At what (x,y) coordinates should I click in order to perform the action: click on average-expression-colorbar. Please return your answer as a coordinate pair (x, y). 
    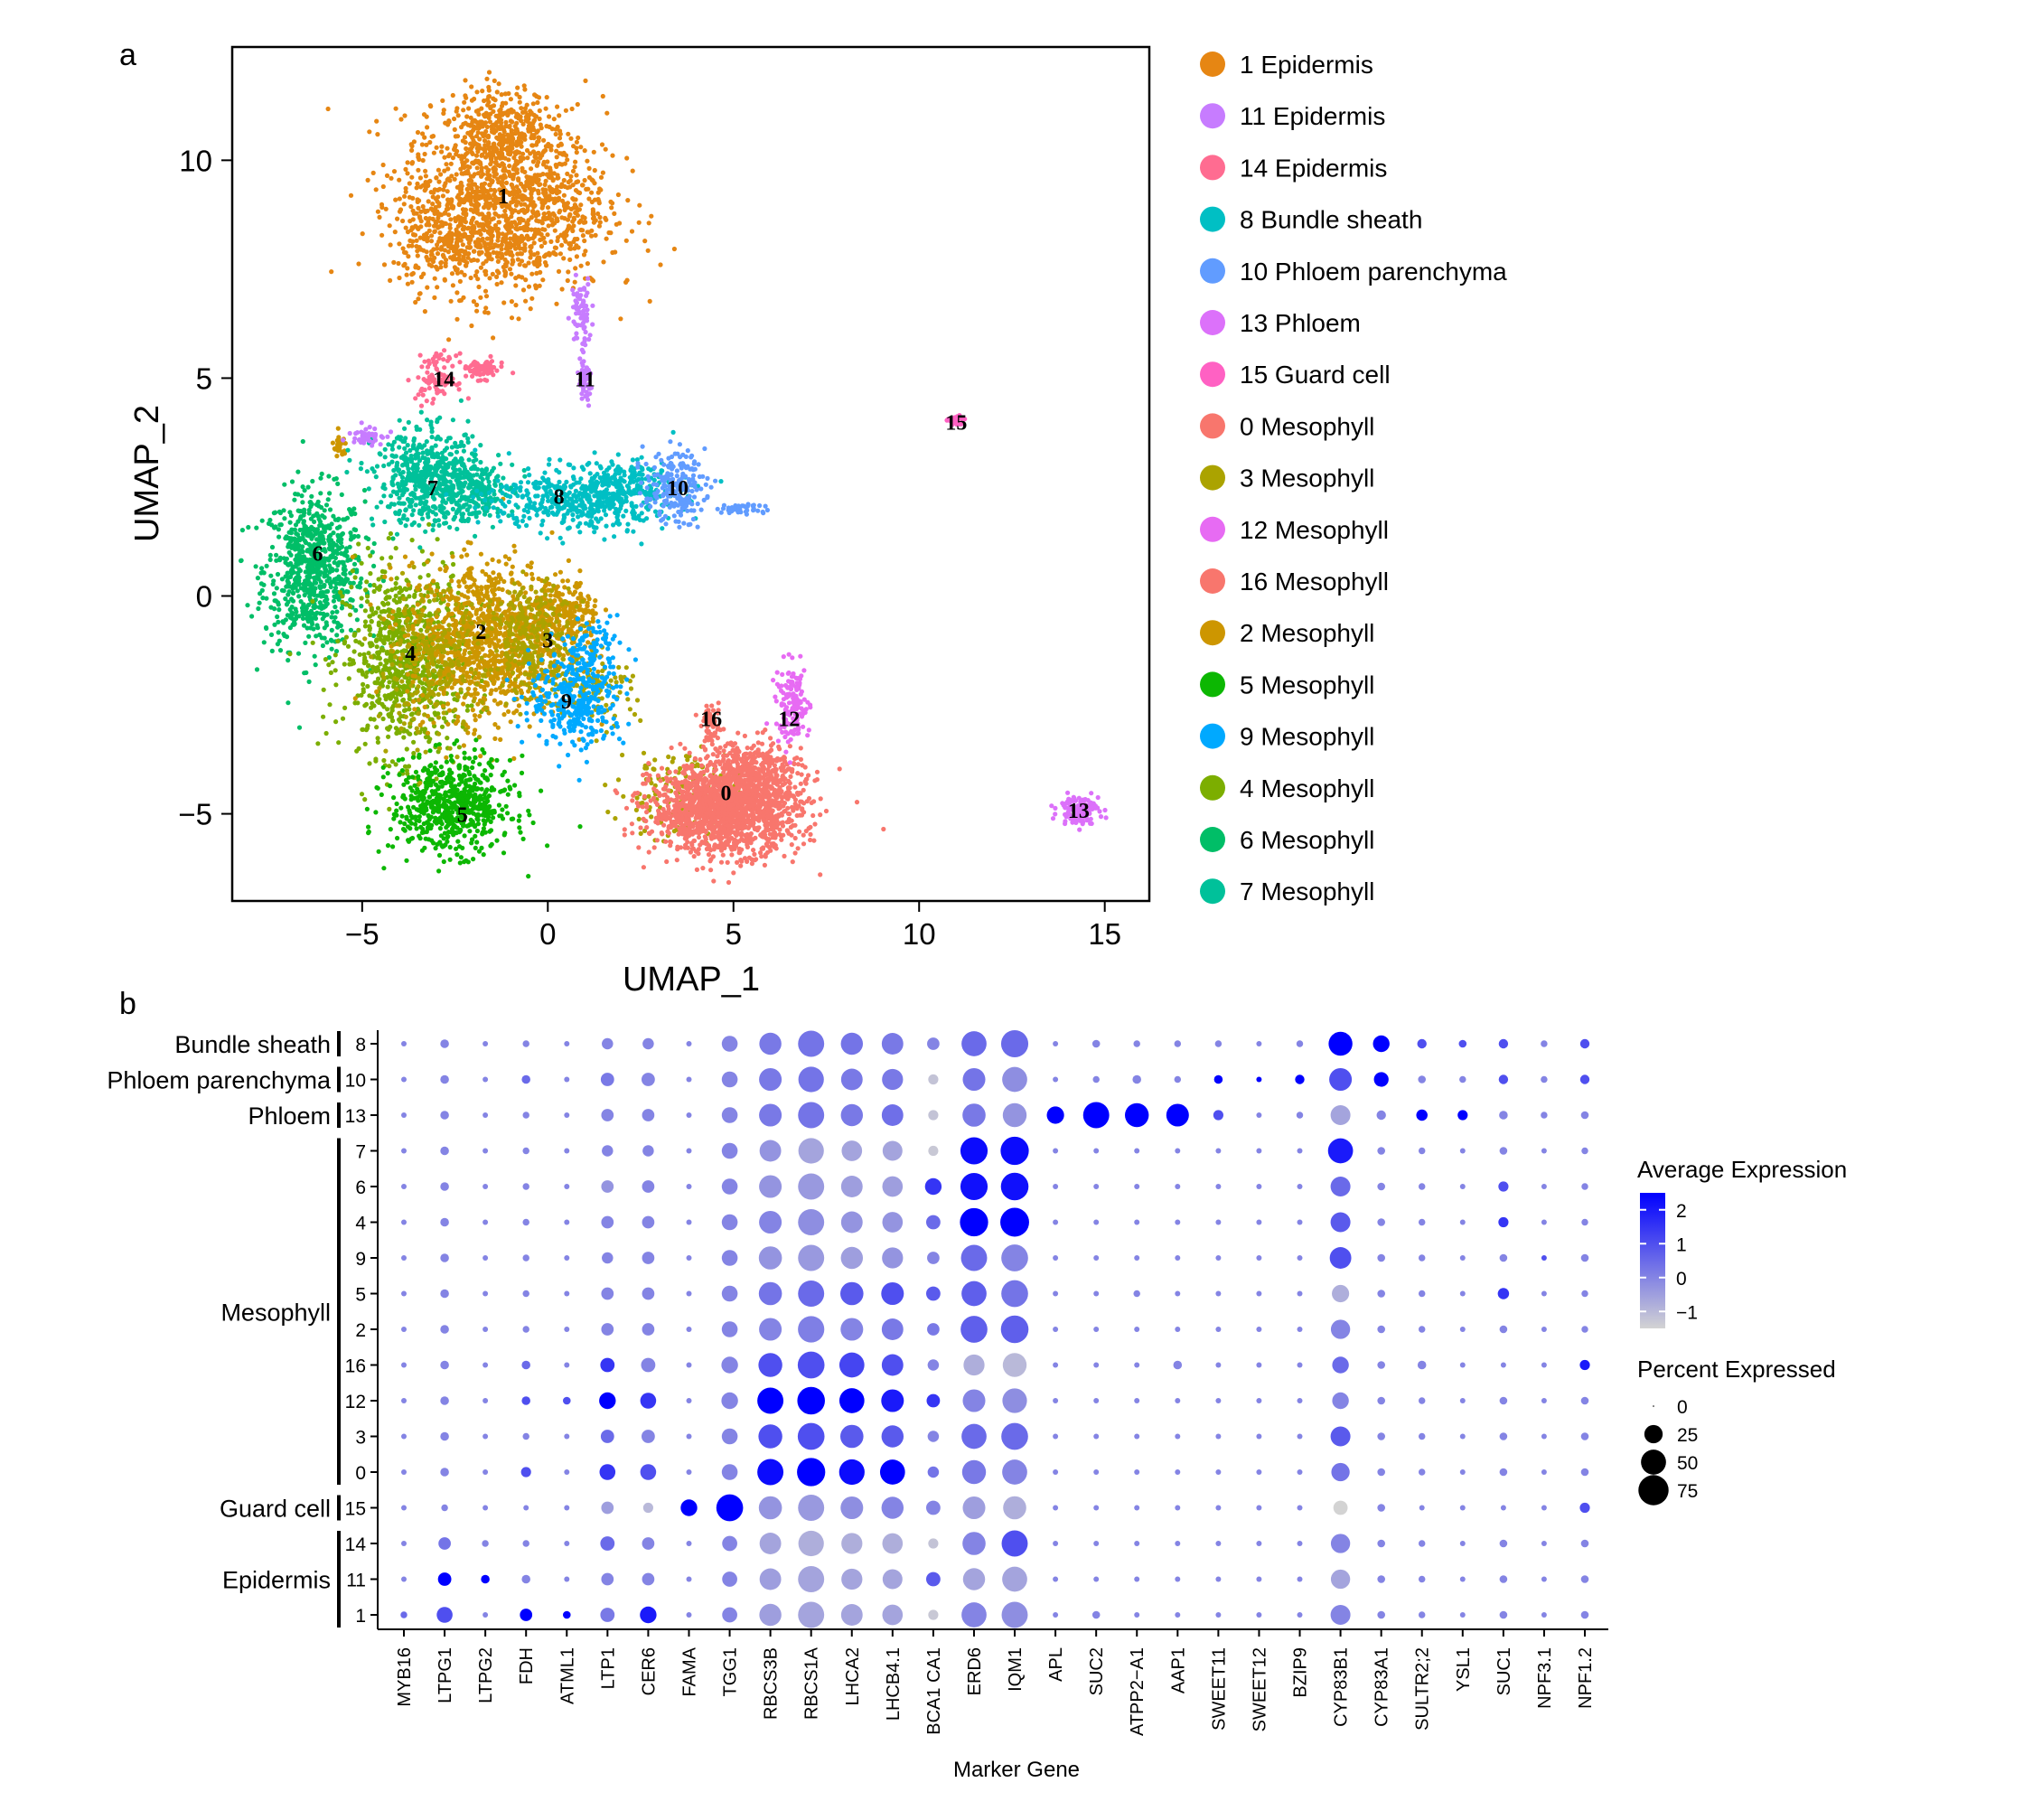
    Looking at the image, I should click on (1652, 1260).